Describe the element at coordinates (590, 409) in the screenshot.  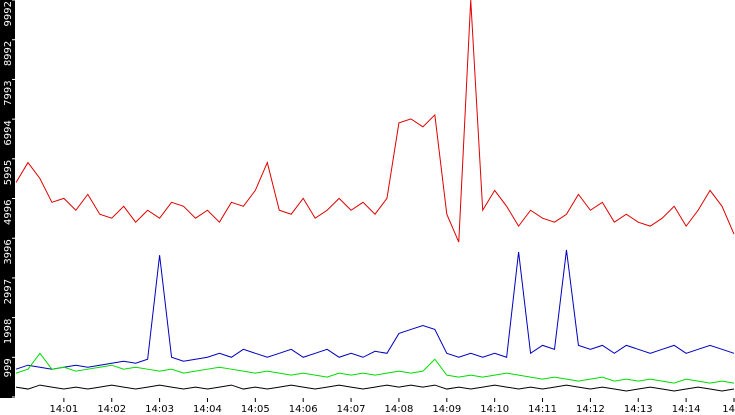
I see `x-tick-label: 14:12` at that location.